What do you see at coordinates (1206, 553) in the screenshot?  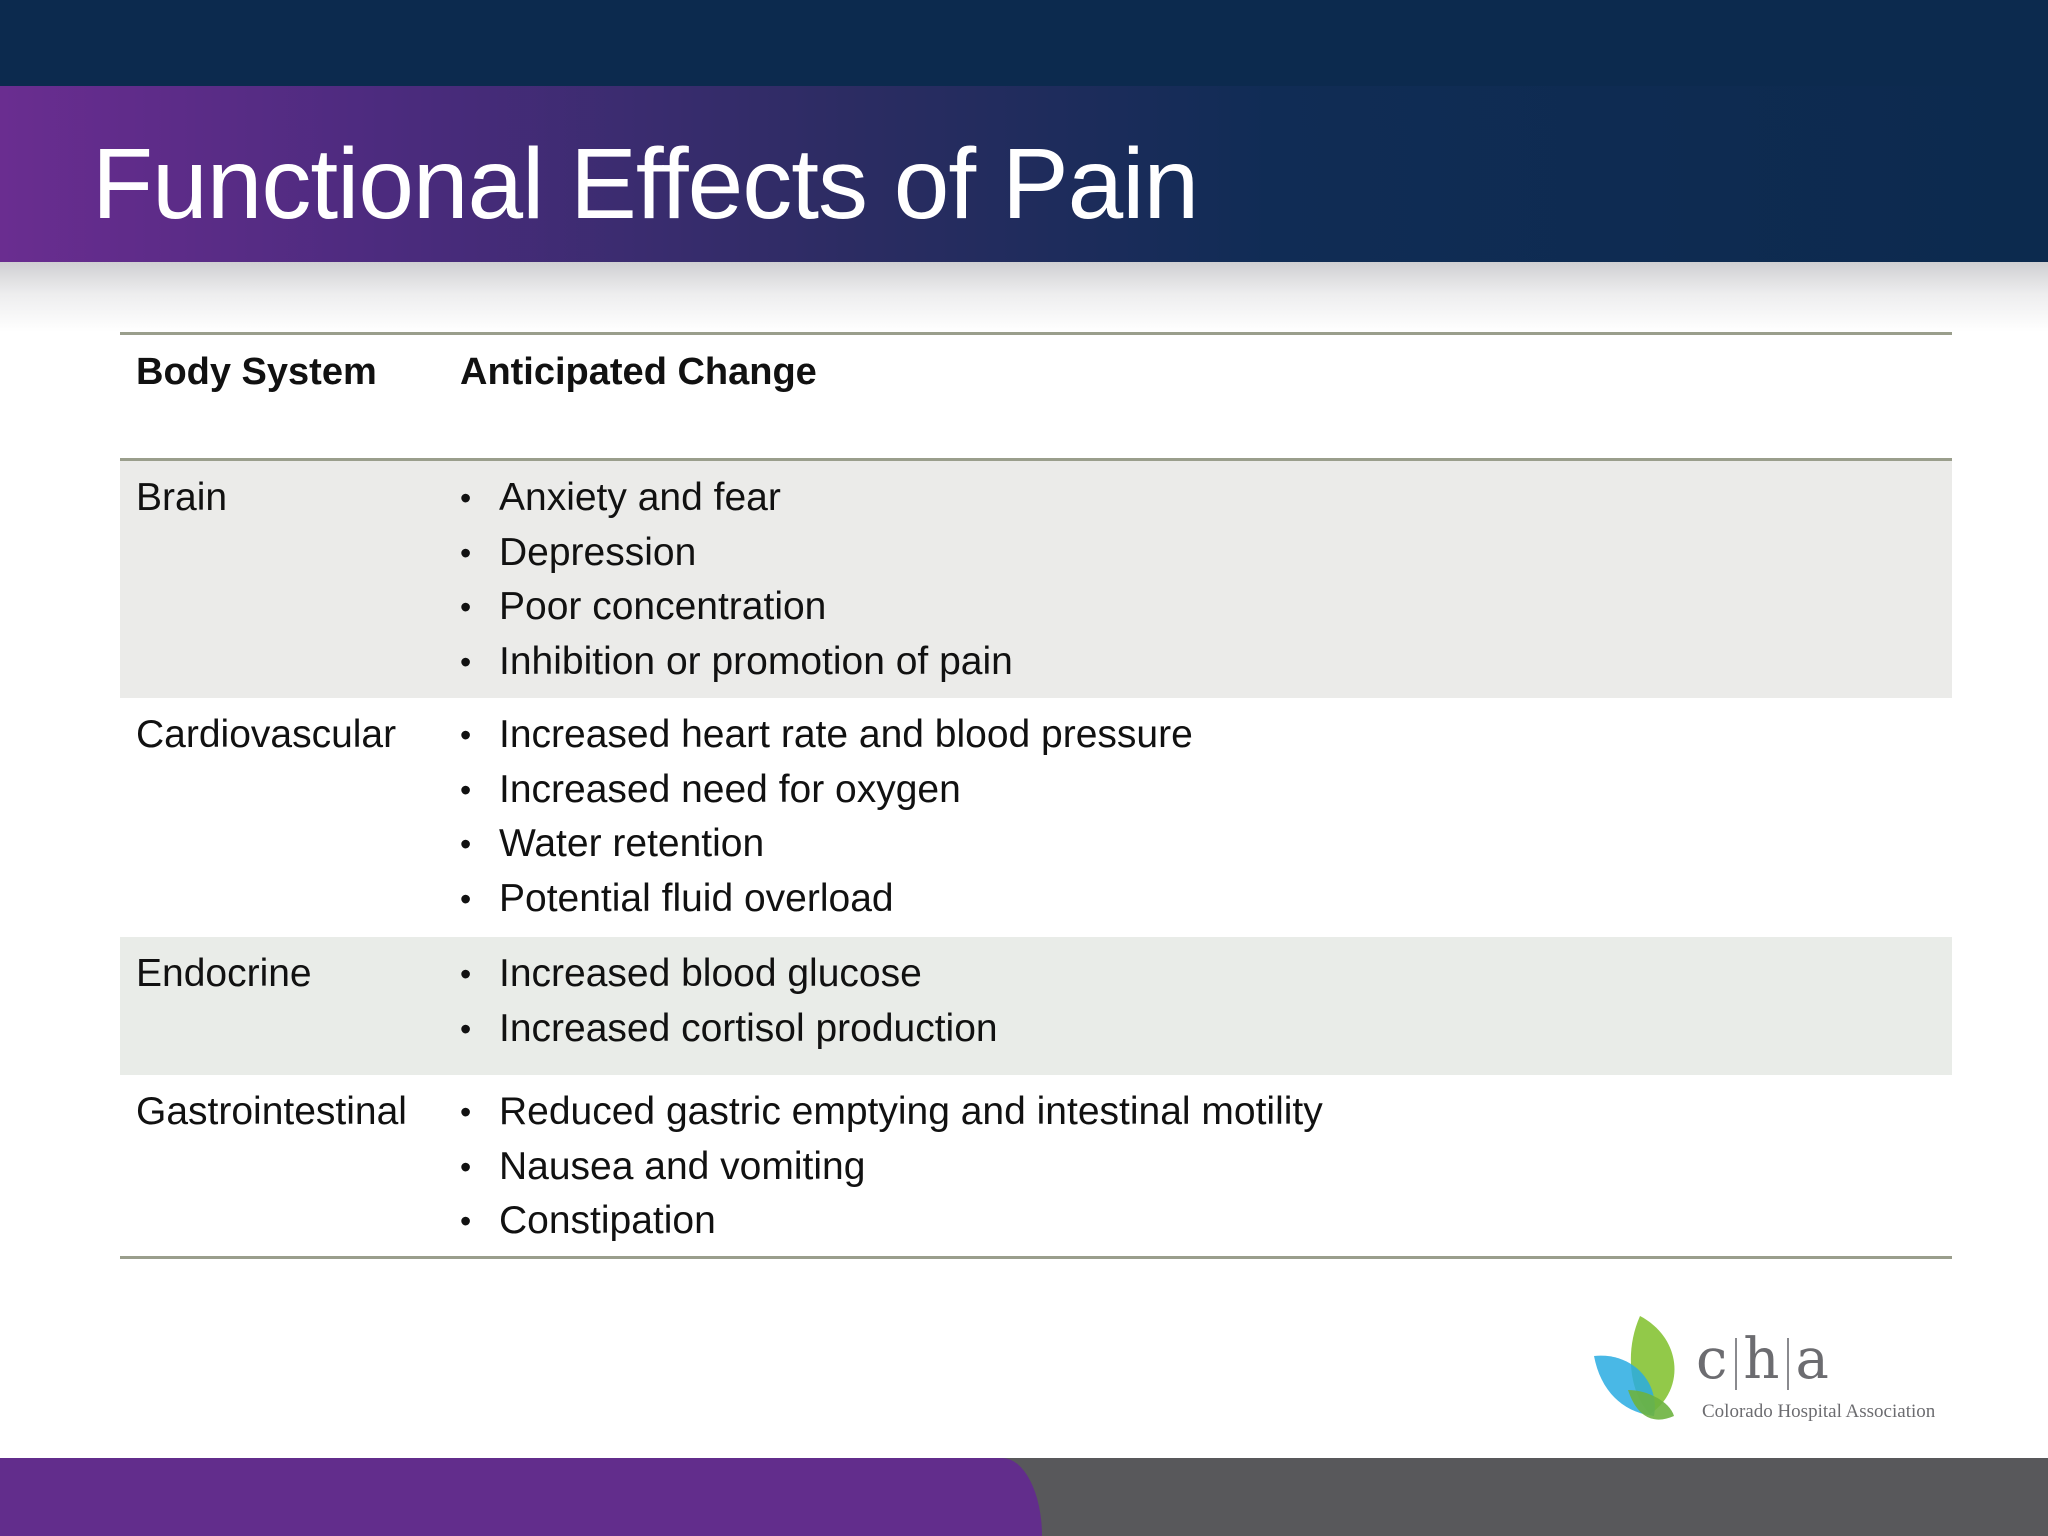 I see `list-item: • Depression` at bounding box center [1206, 553].